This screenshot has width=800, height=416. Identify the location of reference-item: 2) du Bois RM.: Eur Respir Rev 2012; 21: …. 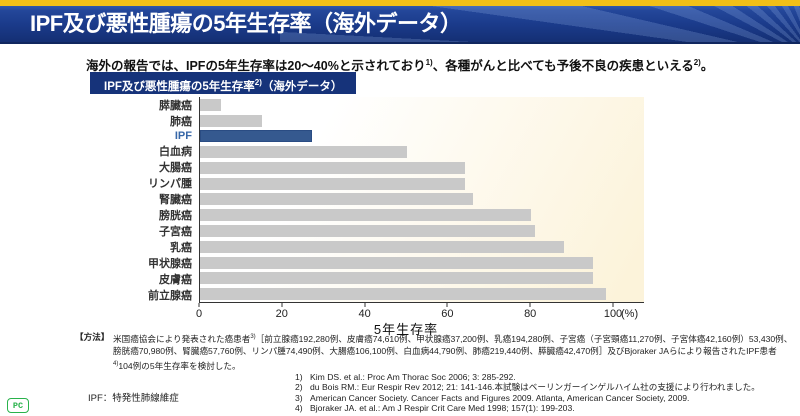
(527, 387).